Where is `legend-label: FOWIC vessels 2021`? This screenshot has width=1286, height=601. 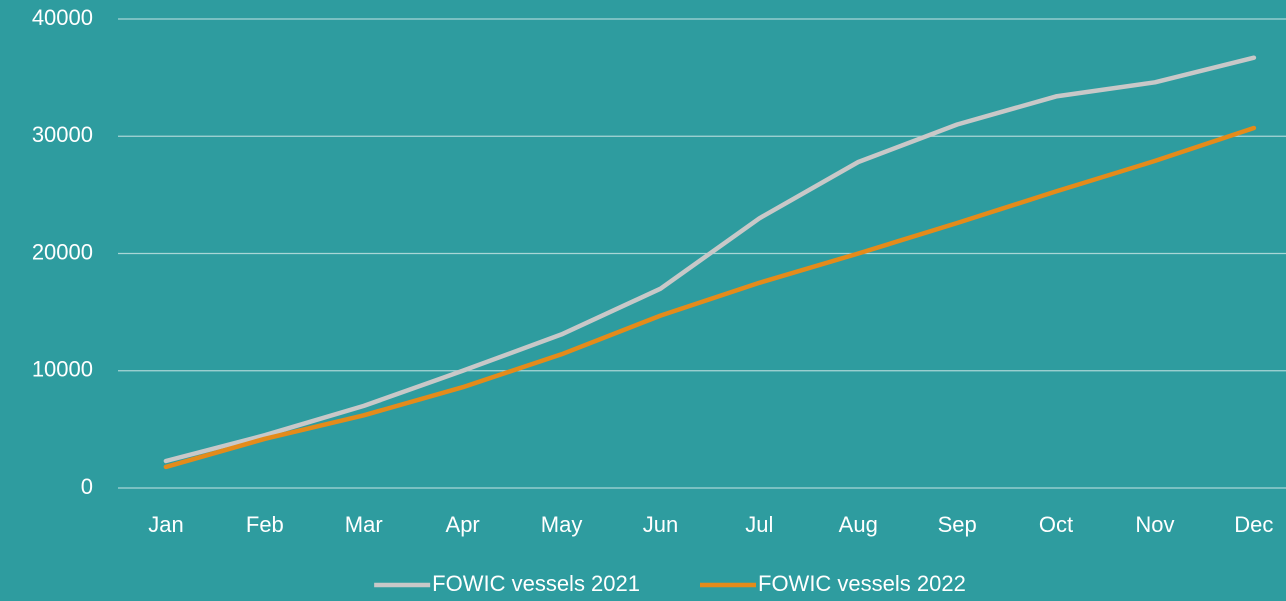 legend-label: FOWIC vessels 2021 is located at coordinates (536, 583).